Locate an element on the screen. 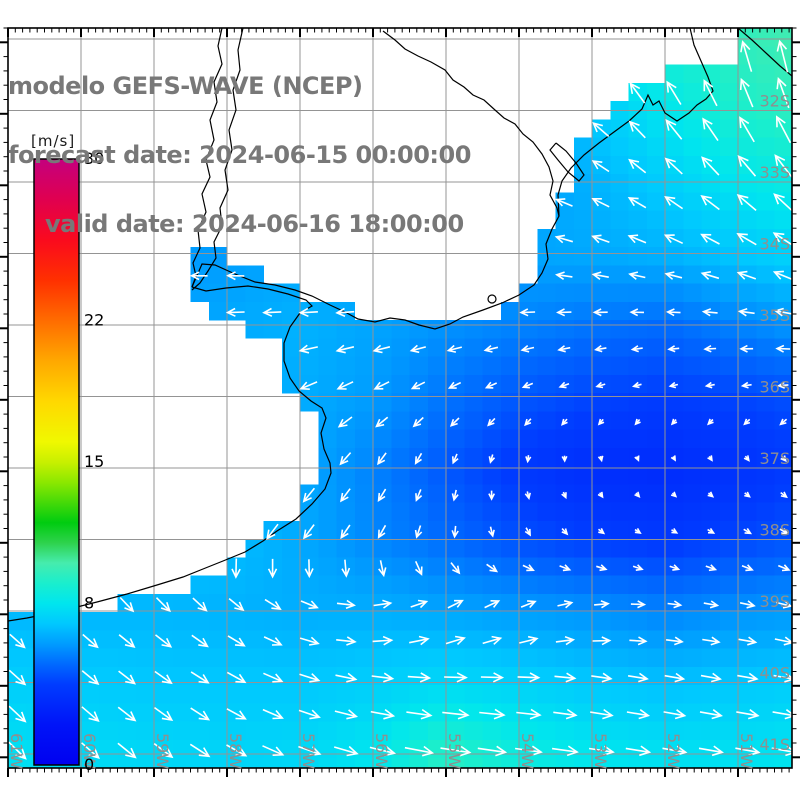 The image size is (800, 800). lat-label-41S: 41S is located at coordinates (774, 744).